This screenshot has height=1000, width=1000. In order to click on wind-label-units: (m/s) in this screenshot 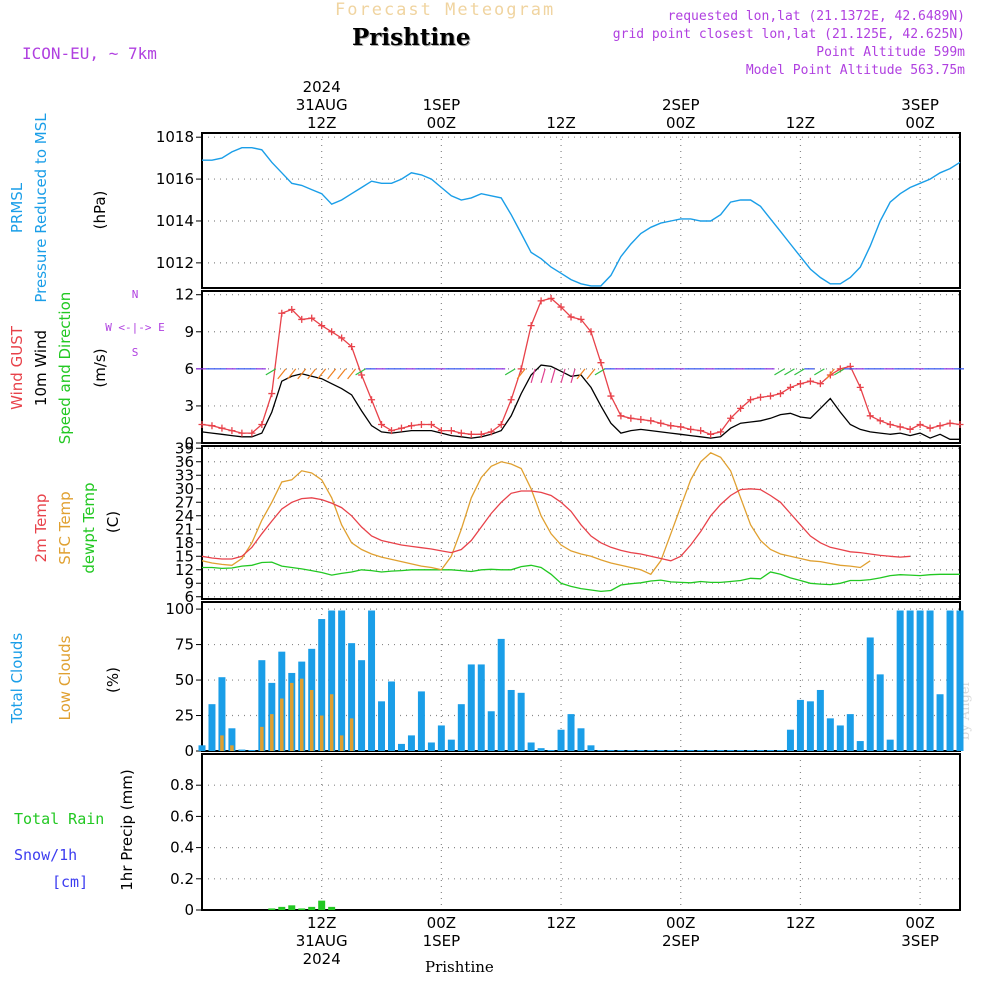, I will do `click(100, 367)`.